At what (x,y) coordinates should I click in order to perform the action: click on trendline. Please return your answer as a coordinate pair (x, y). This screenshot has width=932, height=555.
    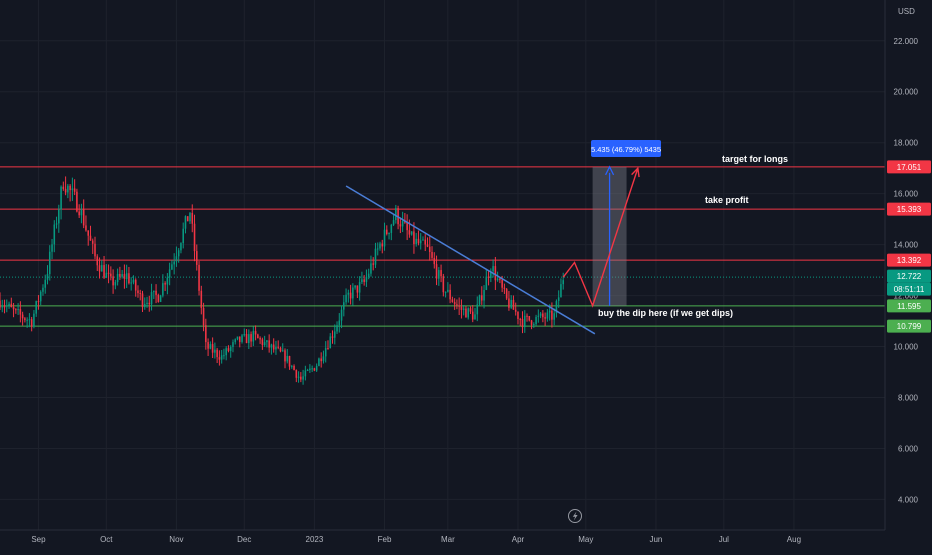
    Looking at the image, I should click on (470, 260).